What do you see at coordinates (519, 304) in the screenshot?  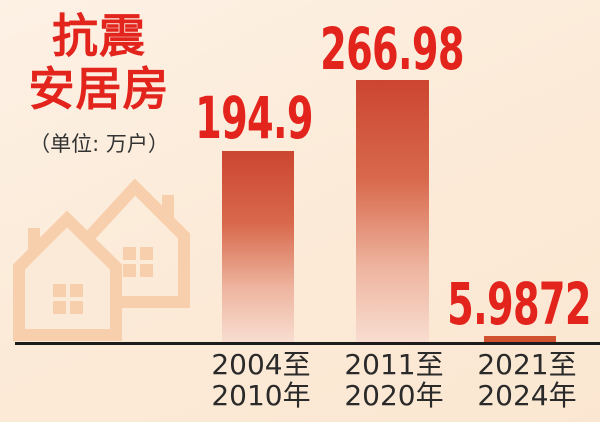 I see `bar-value-label-2021-2024: 5.9872` at bounding box center [519, 304].